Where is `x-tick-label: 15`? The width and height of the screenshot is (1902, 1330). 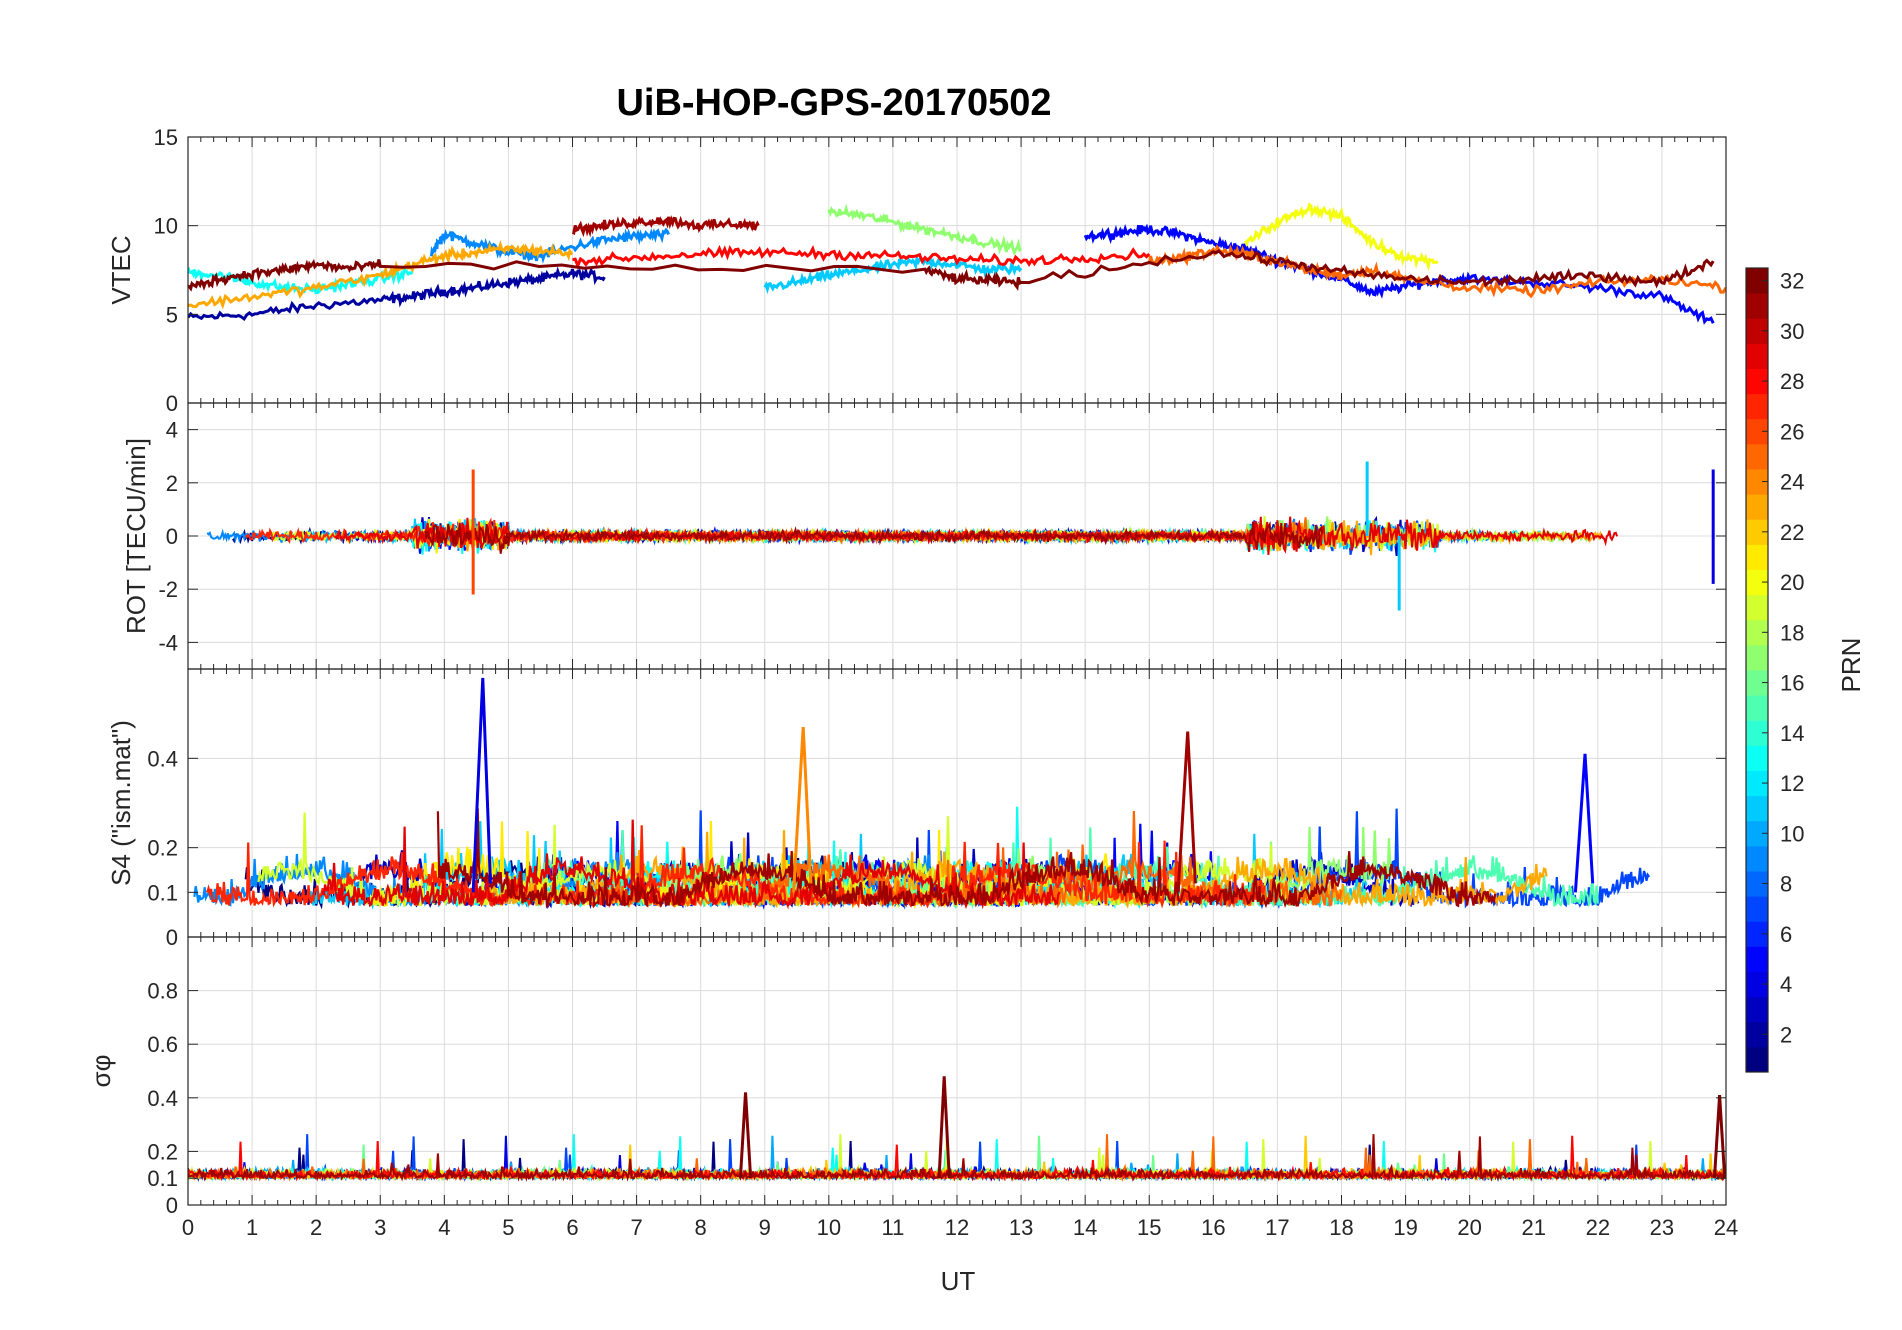 x-tick-label: 15 is located at coordinates (1149, 1227).